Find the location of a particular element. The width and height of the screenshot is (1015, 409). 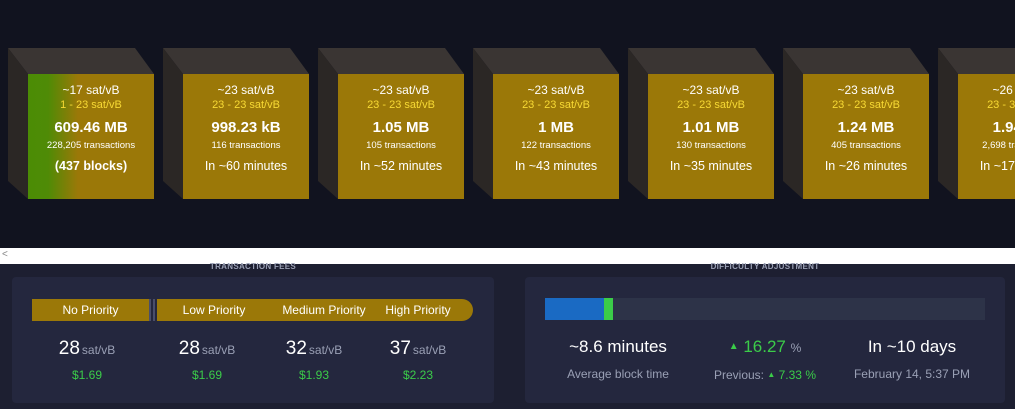

previous-change-unit: % is located at coordinates (810, 375).